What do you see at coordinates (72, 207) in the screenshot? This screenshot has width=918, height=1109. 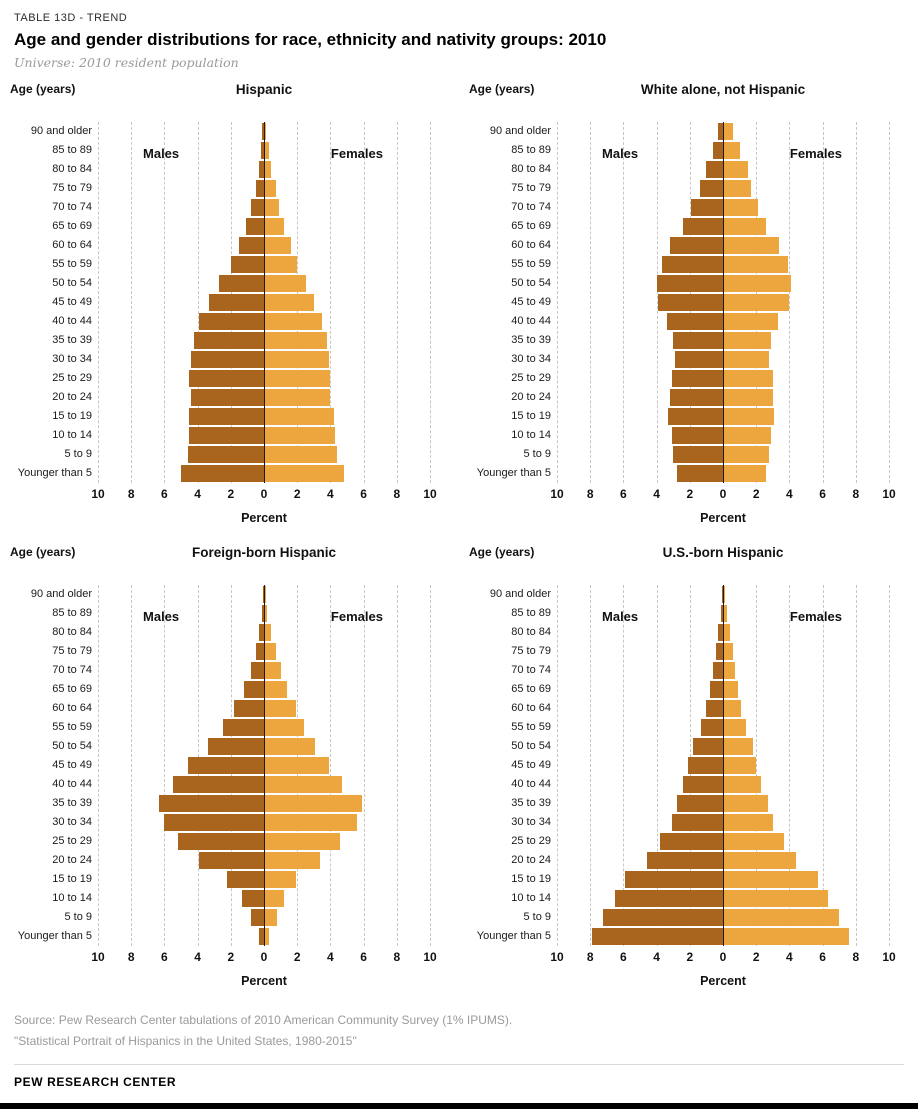 I see `age-tick-label: 70 to 74` at bounding box center [72, 207].